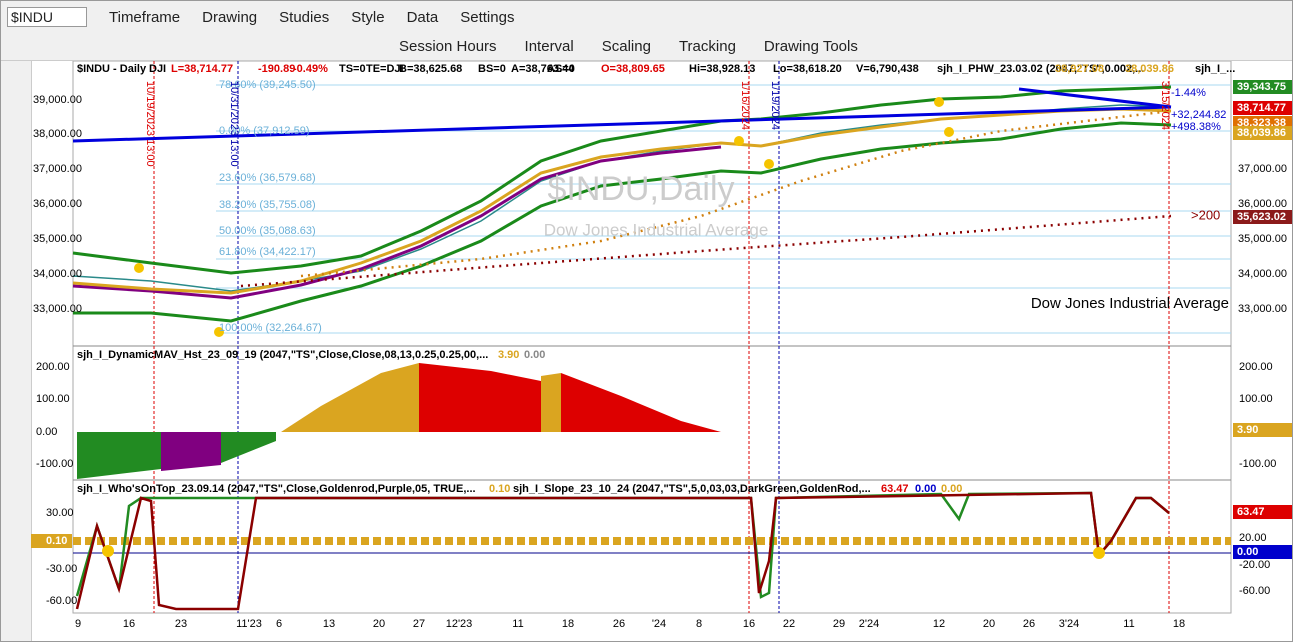 This screenshot has width=1293, height=642. What do you see at coordinates (145, 17) in the screenshot?
I see `toolbar-button: Timeframe` at bounding box center [145, 17].